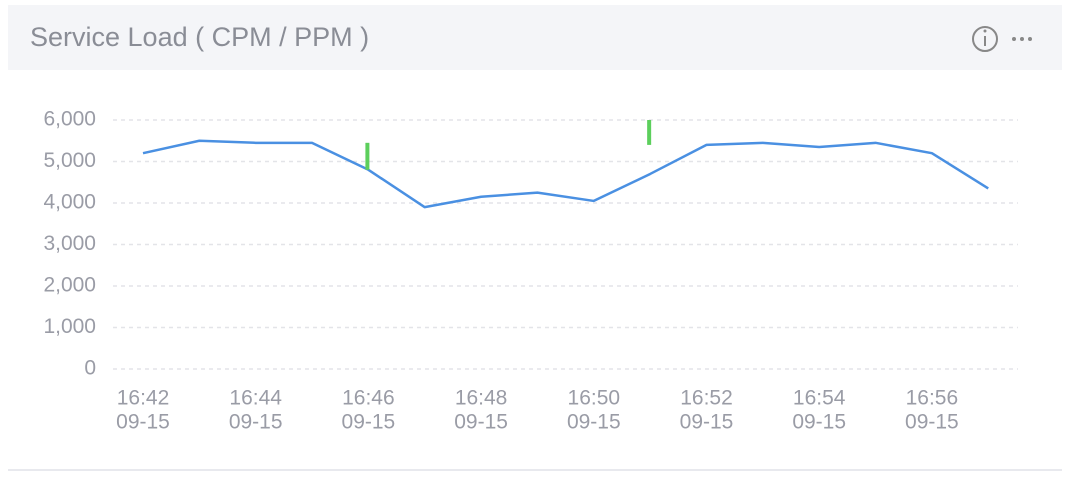  I want to click on y-tick-label: 4,000, so click(69, 202).